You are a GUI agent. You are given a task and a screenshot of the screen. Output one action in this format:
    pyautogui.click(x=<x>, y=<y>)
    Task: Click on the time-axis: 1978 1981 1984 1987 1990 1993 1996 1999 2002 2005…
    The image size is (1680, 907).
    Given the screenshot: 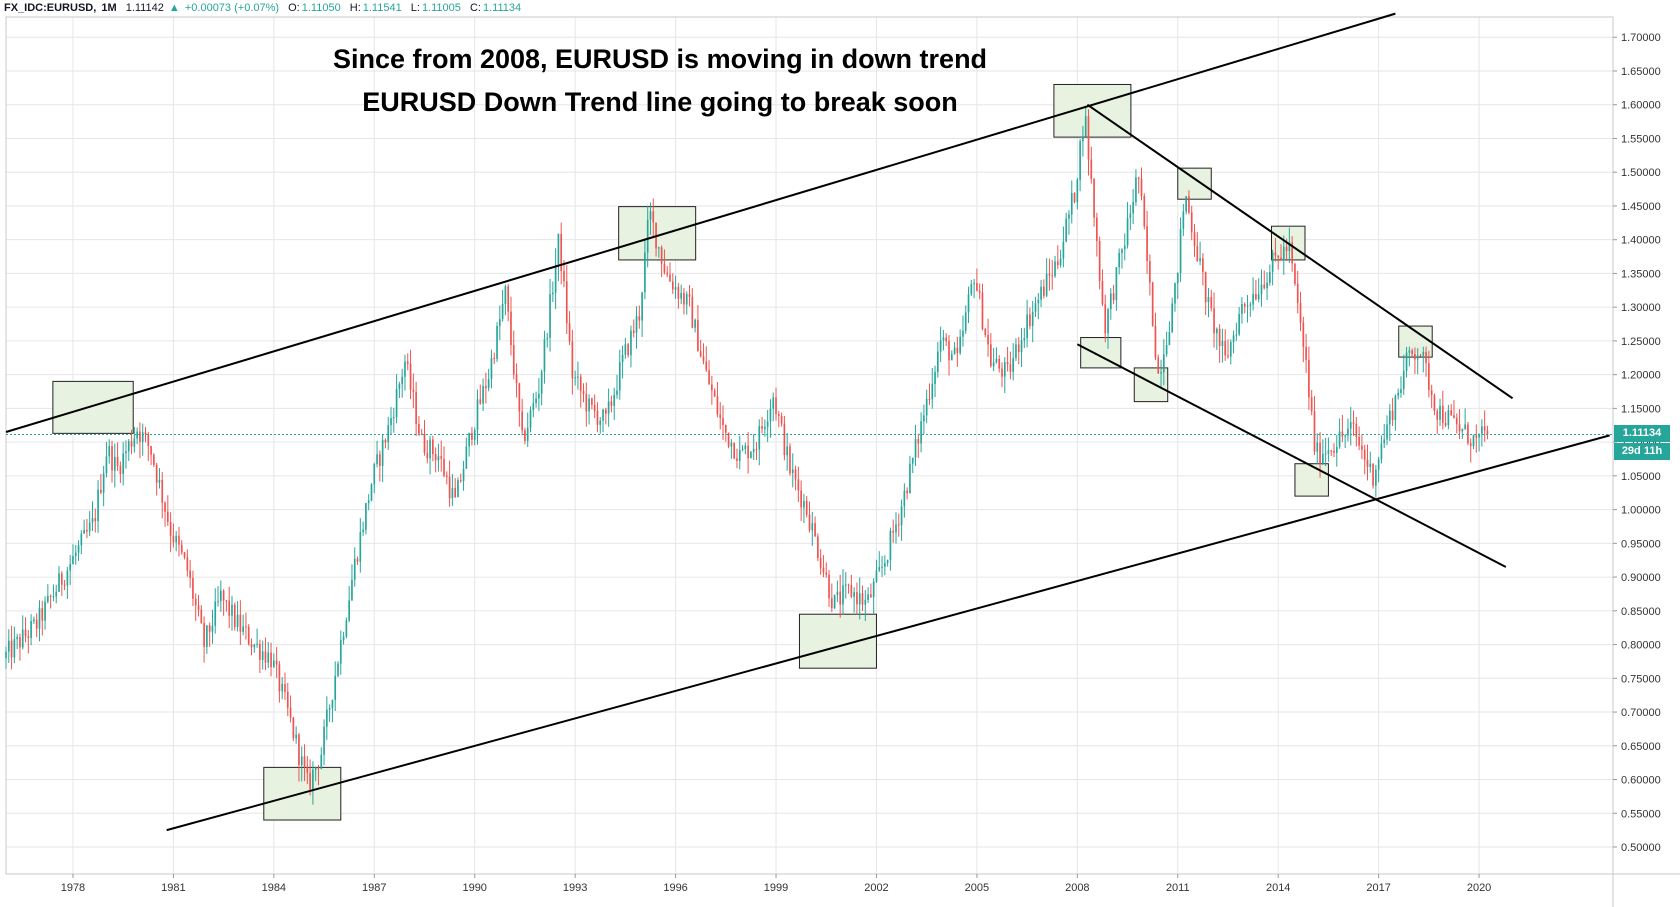 What is the action you would take?
    pyautogui.click(x=776, y=884)
    